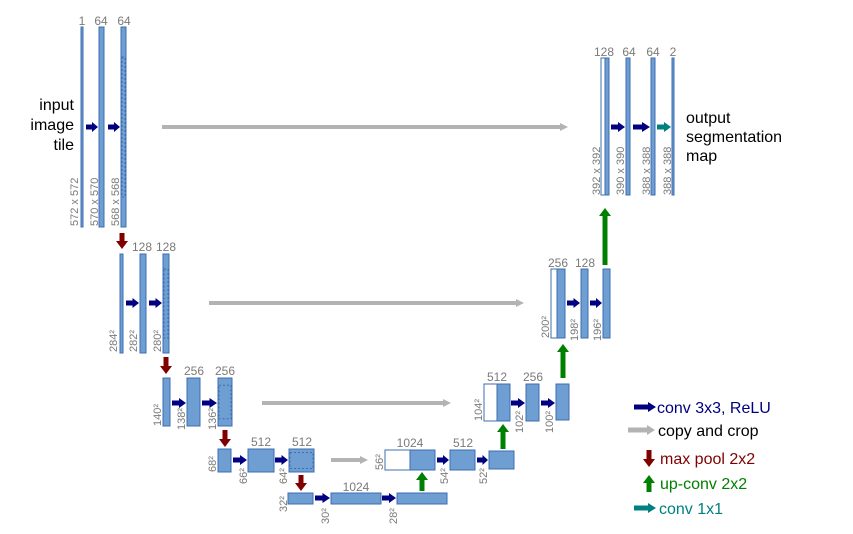  What do you see at coordinates (649, 458) in the screenshot?
I see `arrow-down-icon` at bounding box center [649, 458].